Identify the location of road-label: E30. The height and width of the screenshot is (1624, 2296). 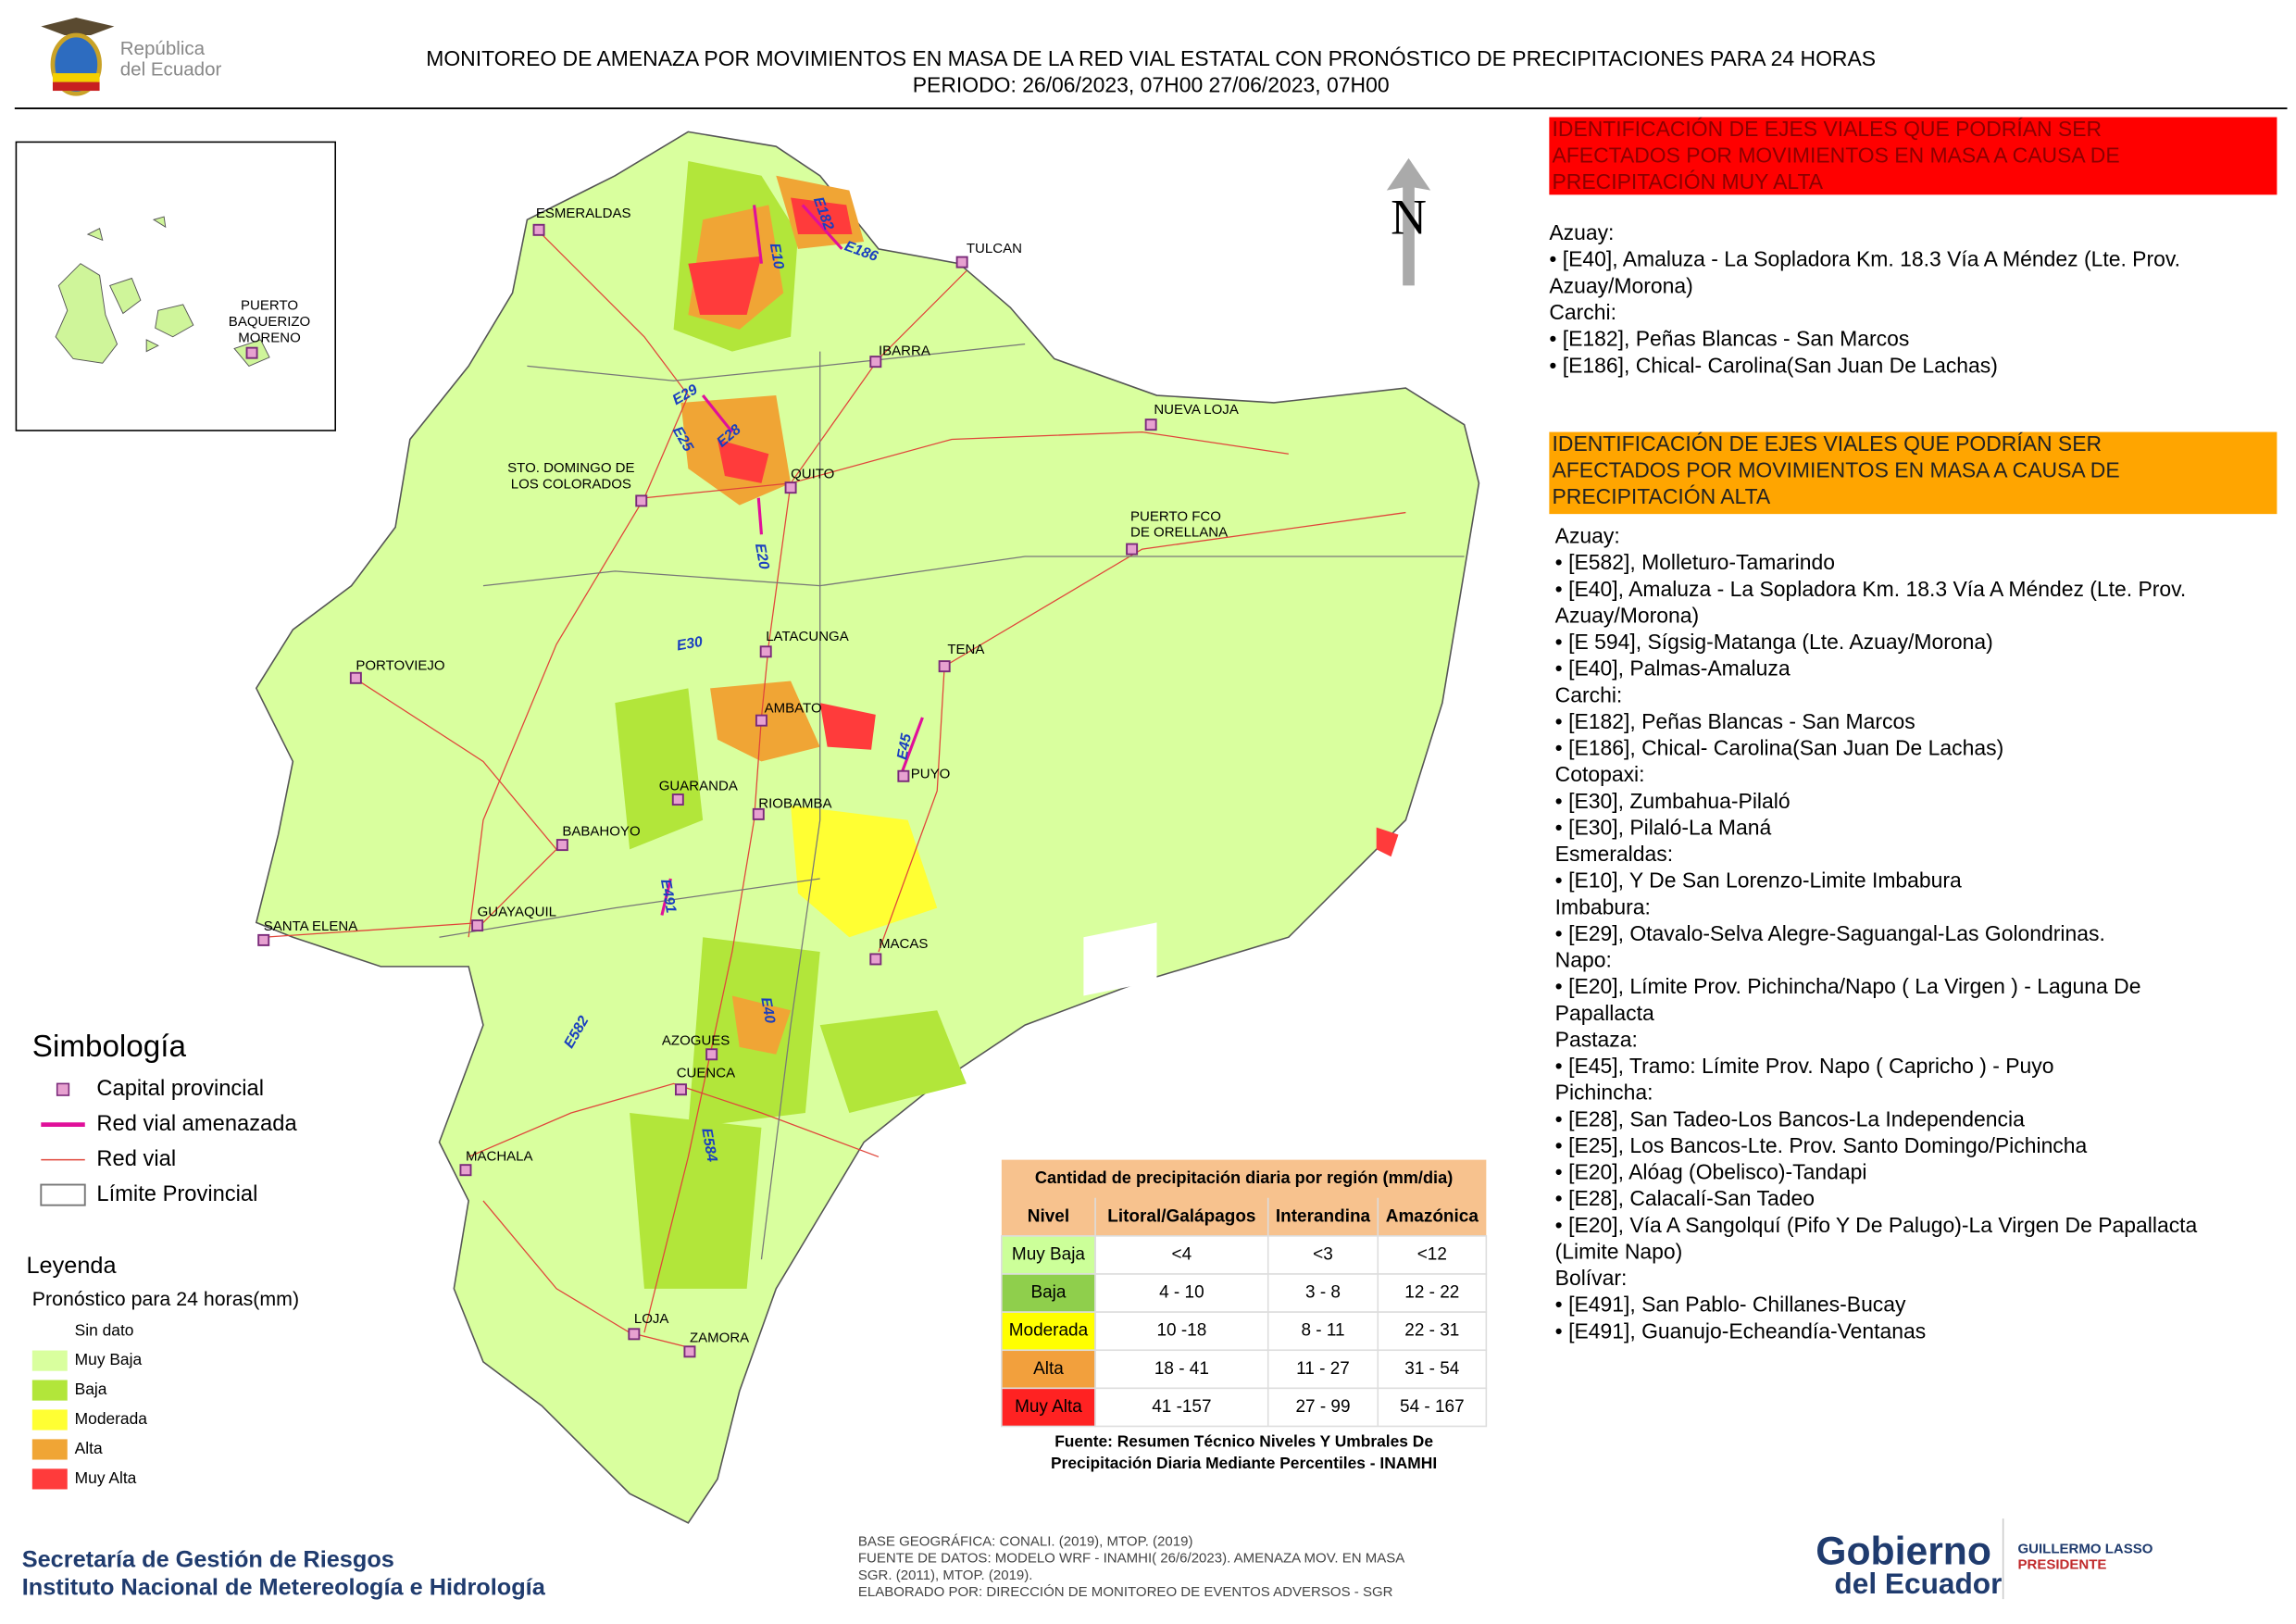
(690, 644).